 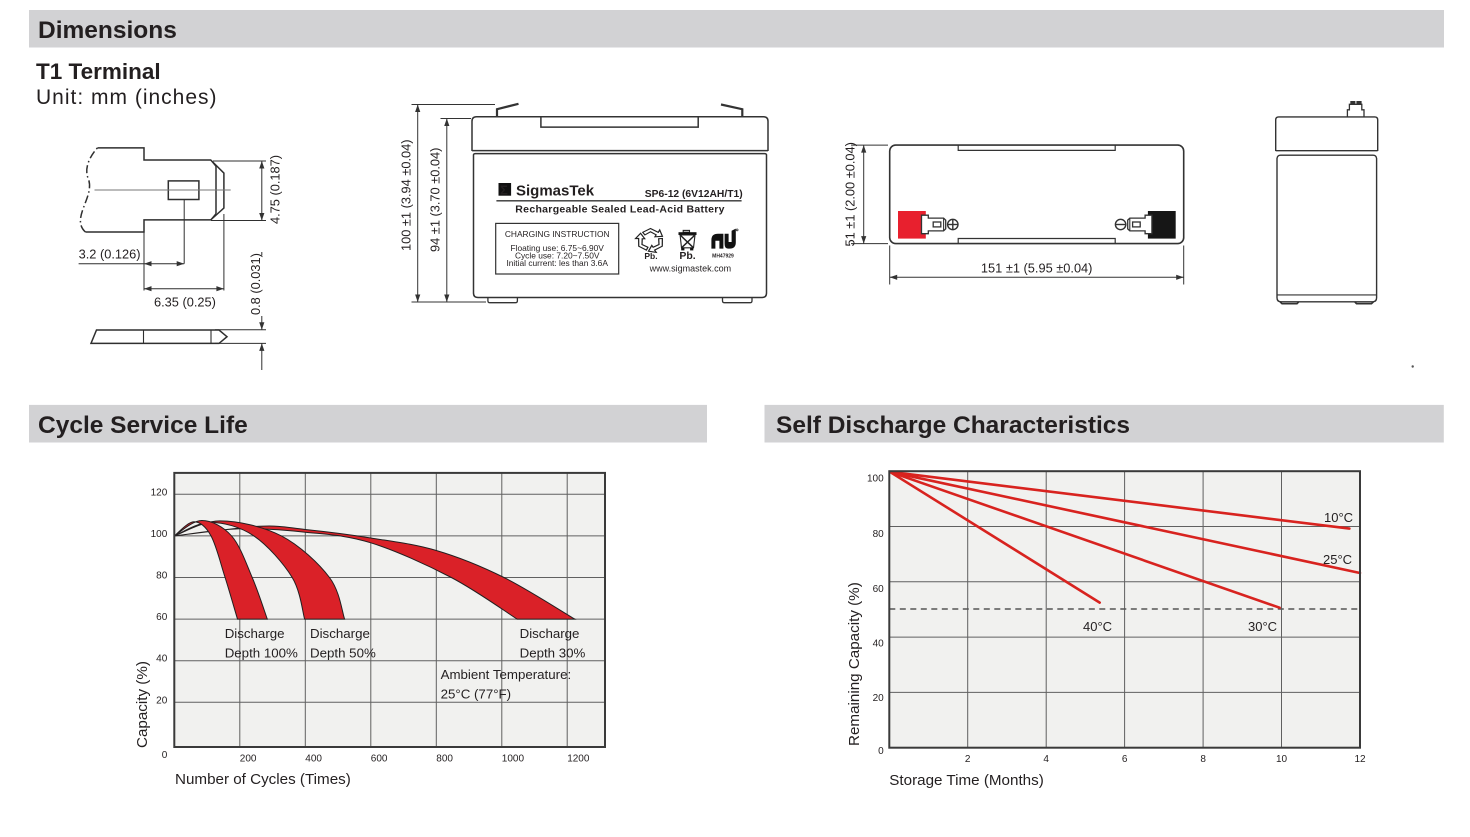 What do you see at coordinates (476, 694) in the screenshot?
I see `svg-text: 25°C (77°F)` at bounding box center [476, 694].